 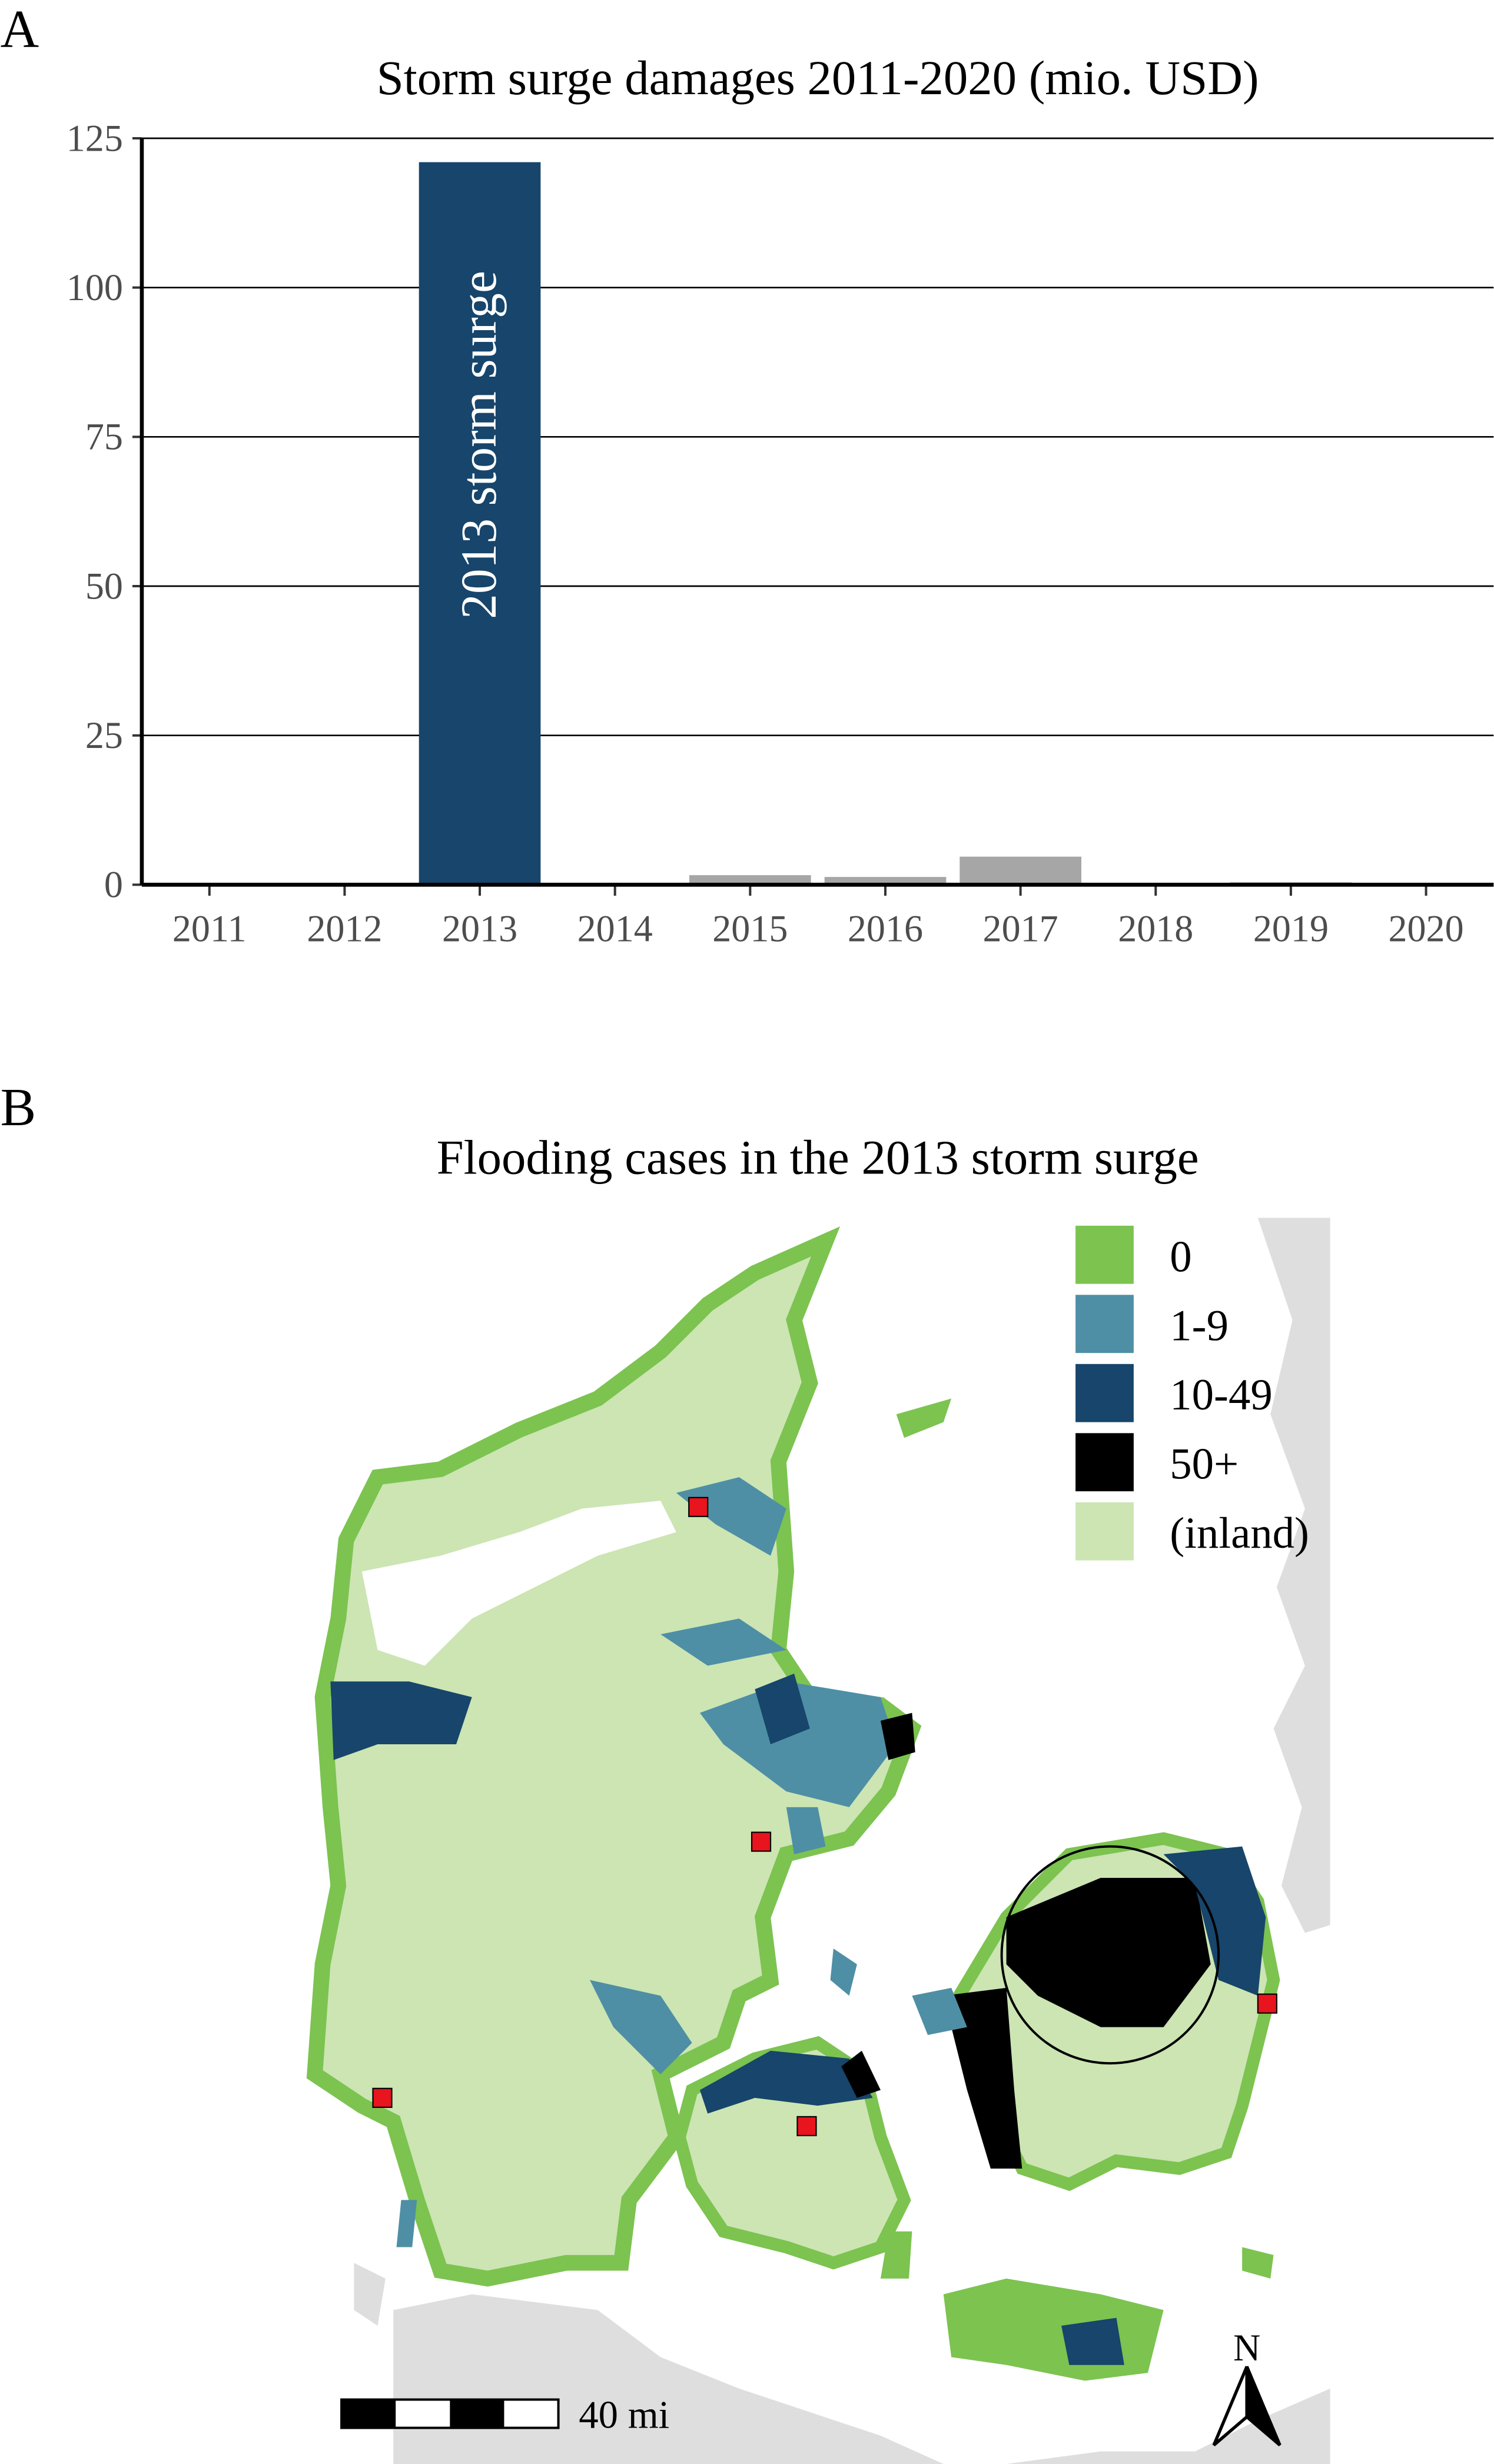 I want to click on north-label: N, so click(x=1246, y=2348).